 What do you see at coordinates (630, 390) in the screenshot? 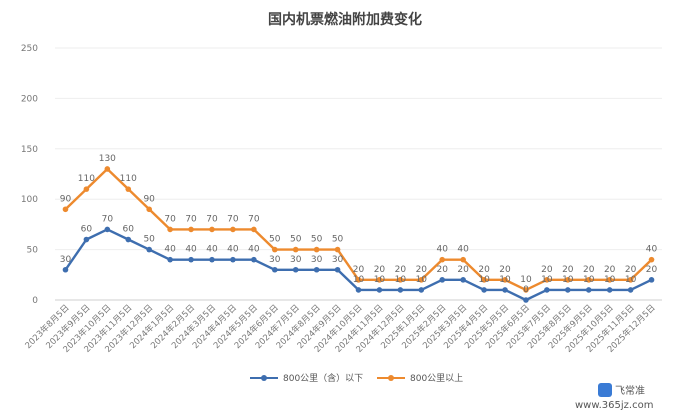
I see `watermark-logo-text: 飞常准` at bounding box center [630, 390].